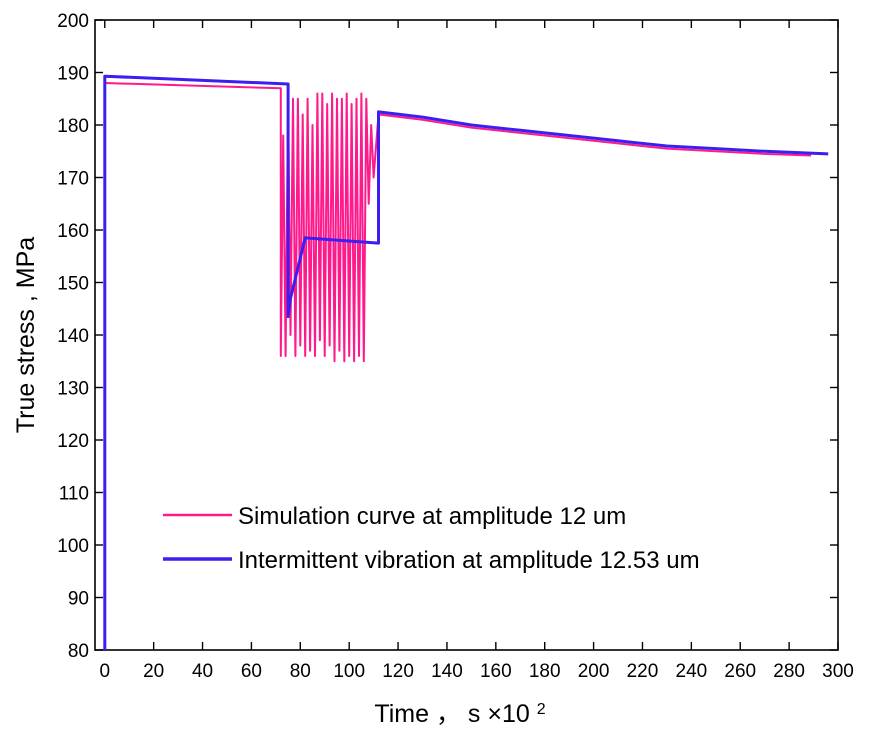 This screenshot has width=869, height=732. Describe the element at coordinates (692, 671) in the screenshot. I see `x-tick-label: 240` at that location.